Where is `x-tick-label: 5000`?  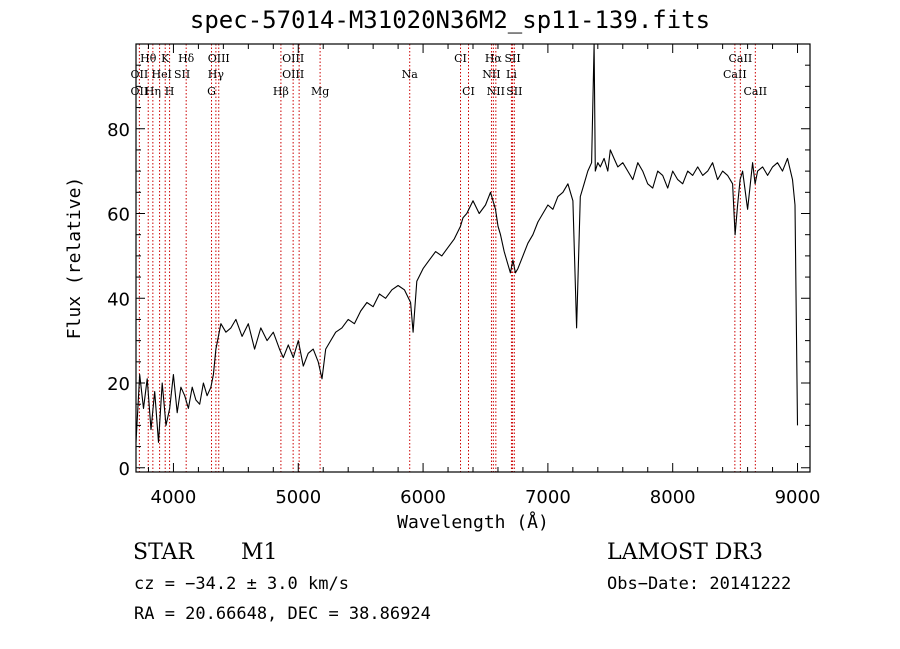
x-tick-label: 5000 is located at coordinates (298, 497).